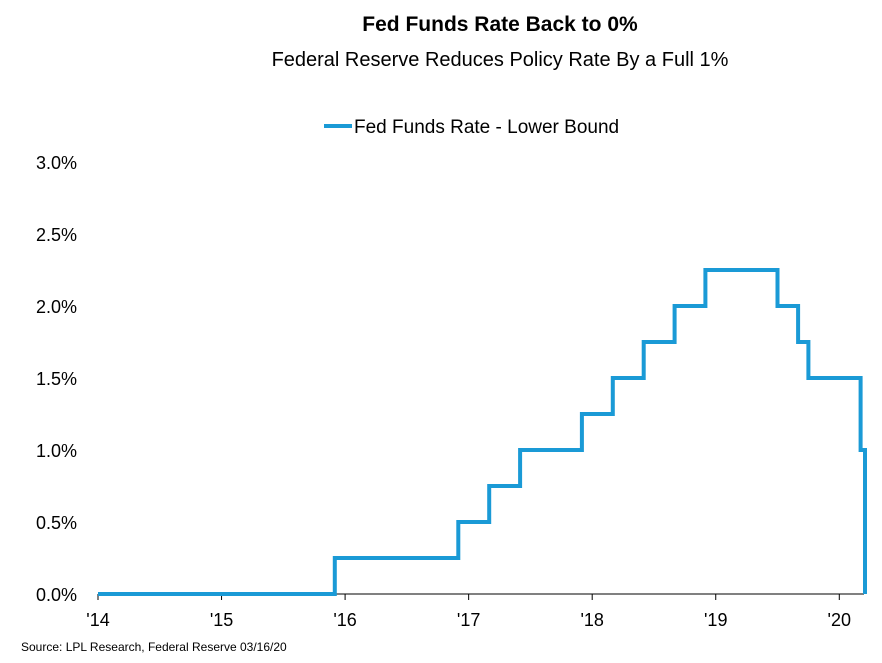 The height and width of the screenshot is (663, 882). Describe the element at coordinates (56, 523) in the screenshot. I see `y-tick-label: 0.5%` at that location.